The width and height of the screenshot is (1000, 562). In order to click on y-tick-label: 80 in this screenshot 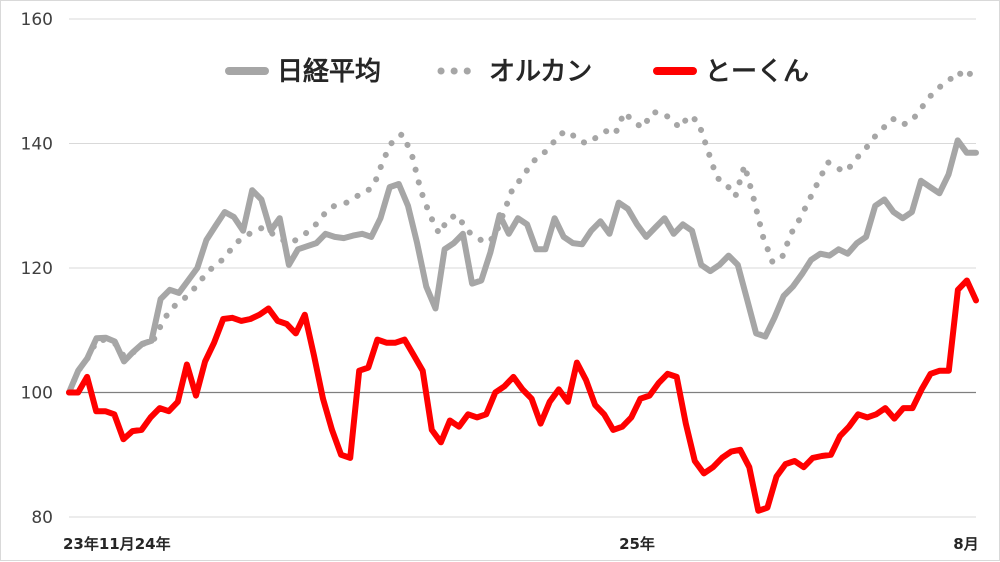, I will do `click(42, 518)`.